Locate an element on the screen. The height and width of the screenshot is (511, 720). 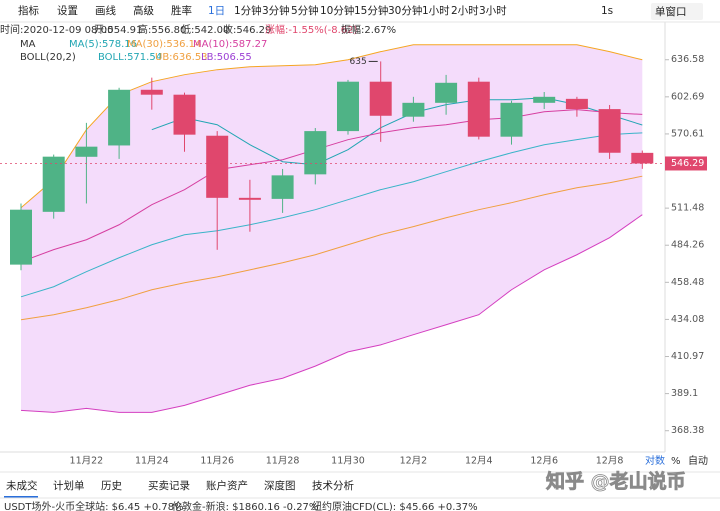
period: 1分钟 is located at coordinates (248, 10).